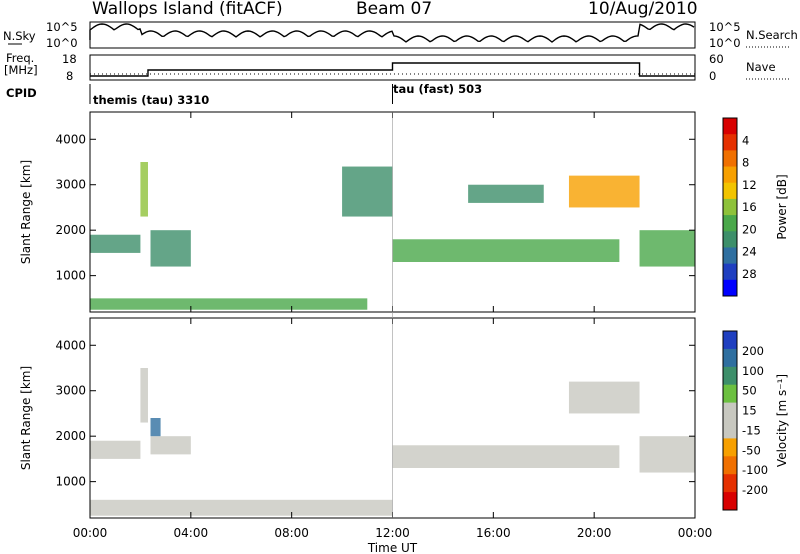 The height and width of the screenshot is (554, 800). Describe the element at coordinates (755, 490) in the screenshot. I see `velocity-colorbar-tick-7: -200` at that location.